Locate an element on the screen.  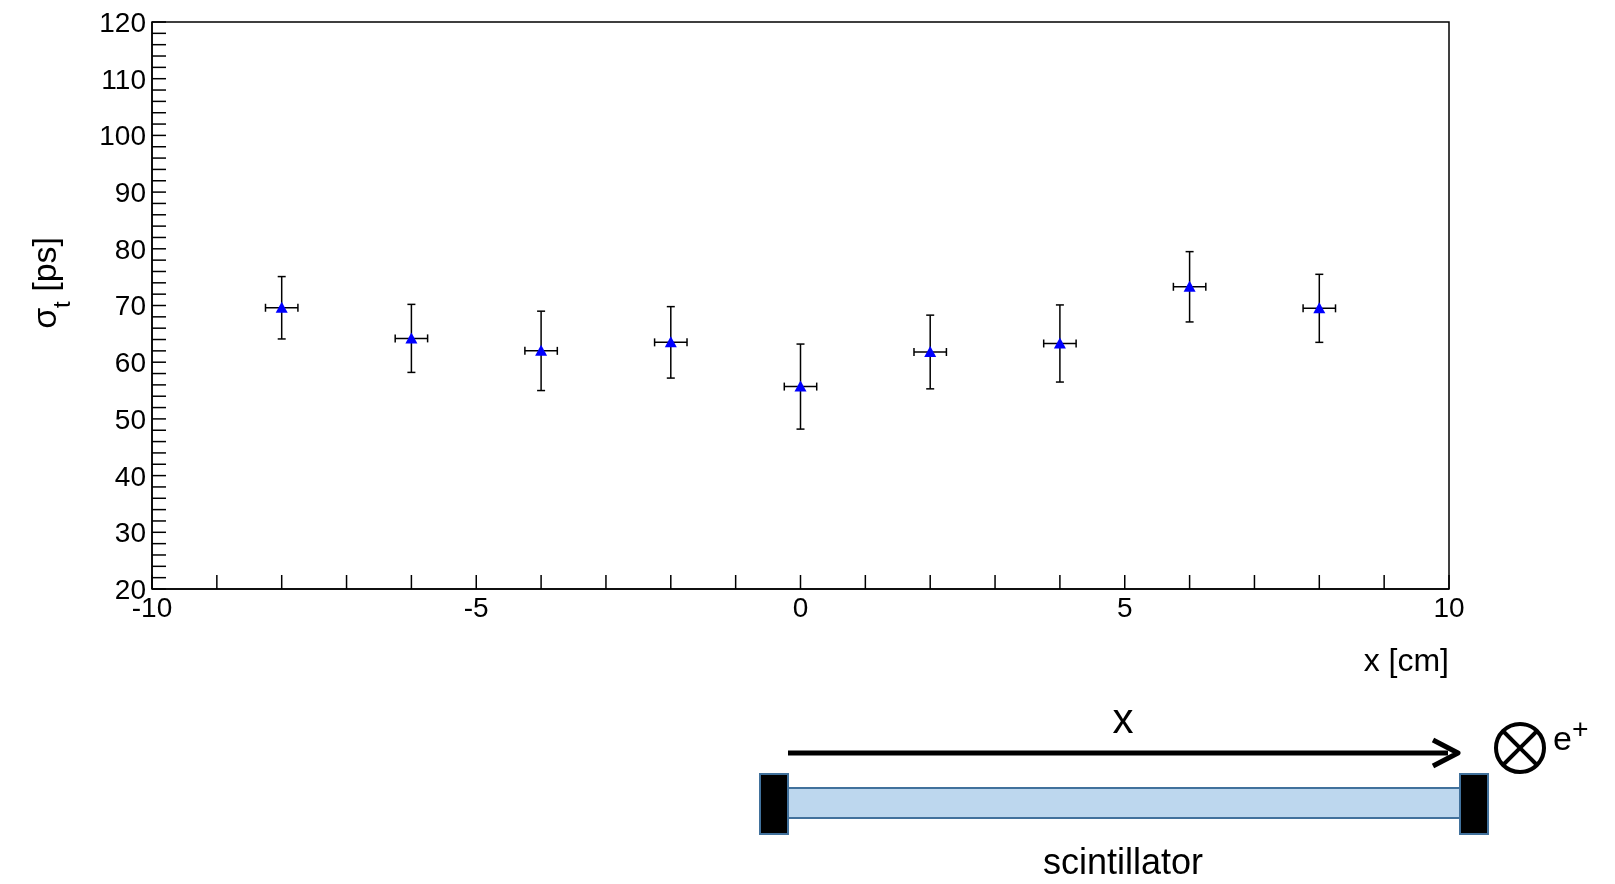
y-tick-label: 70 is located at coordinates (130, 306).